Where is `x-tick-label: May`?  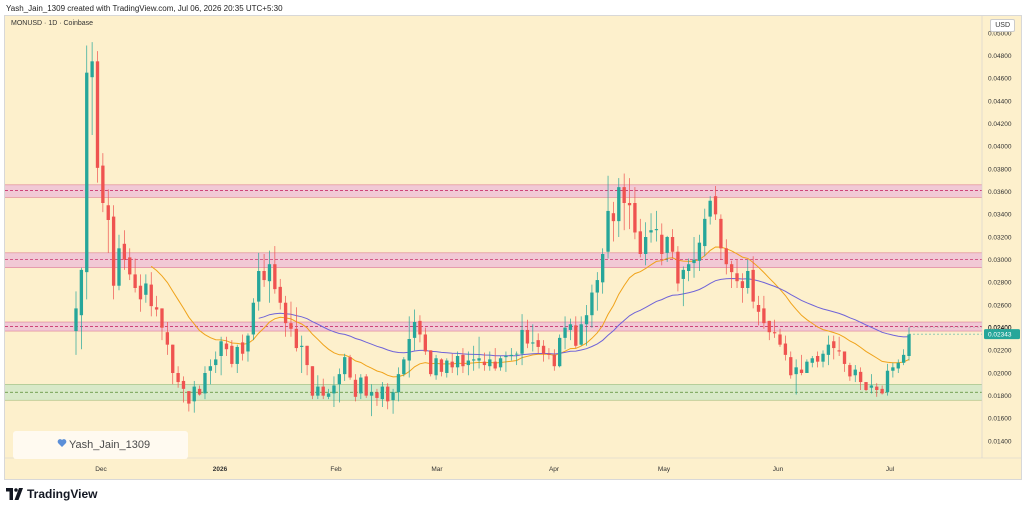 x-tick-label: May is located at coordinates (664, 469).